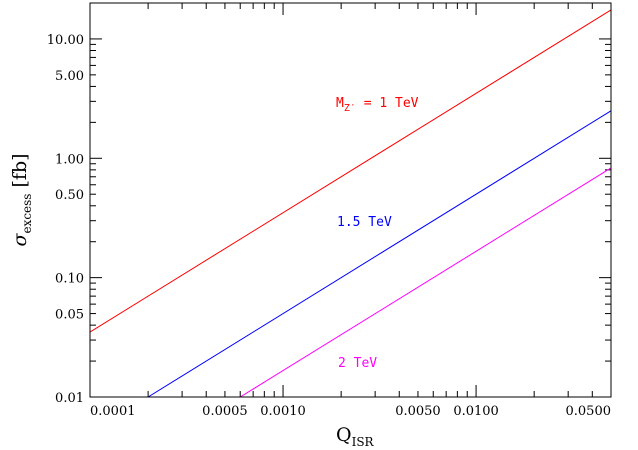  What do you see at coordinates (27, 214) in the screenshot?
I see `y-axis-title-sub: excess` at bounding box center [27, 214].